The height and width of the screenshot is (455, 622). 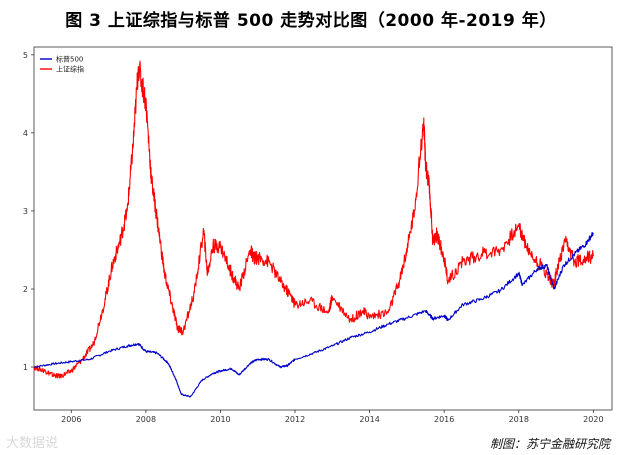 What do you see at coordinates (444, 419) in the screenshot?
I see `x-tick-label: 2016` at bounding box center [444, 419].